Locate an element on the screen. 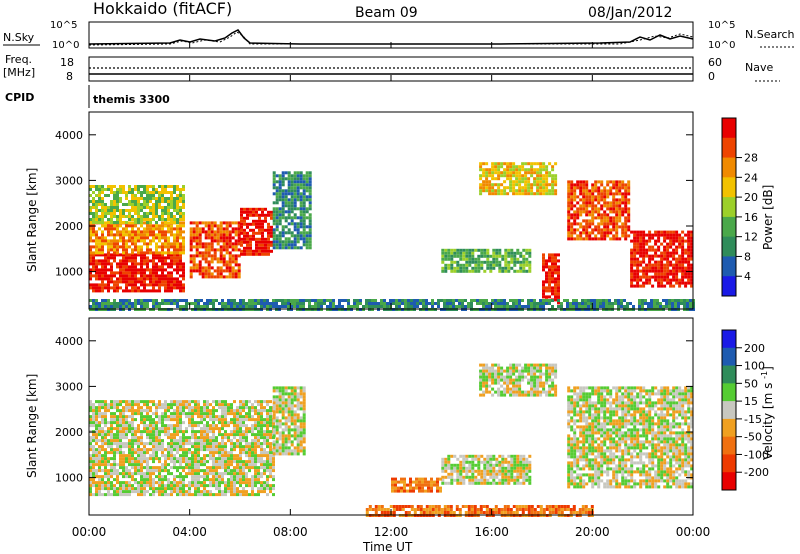  nsky-label: N.Sky is located at coordinates (19, 37).